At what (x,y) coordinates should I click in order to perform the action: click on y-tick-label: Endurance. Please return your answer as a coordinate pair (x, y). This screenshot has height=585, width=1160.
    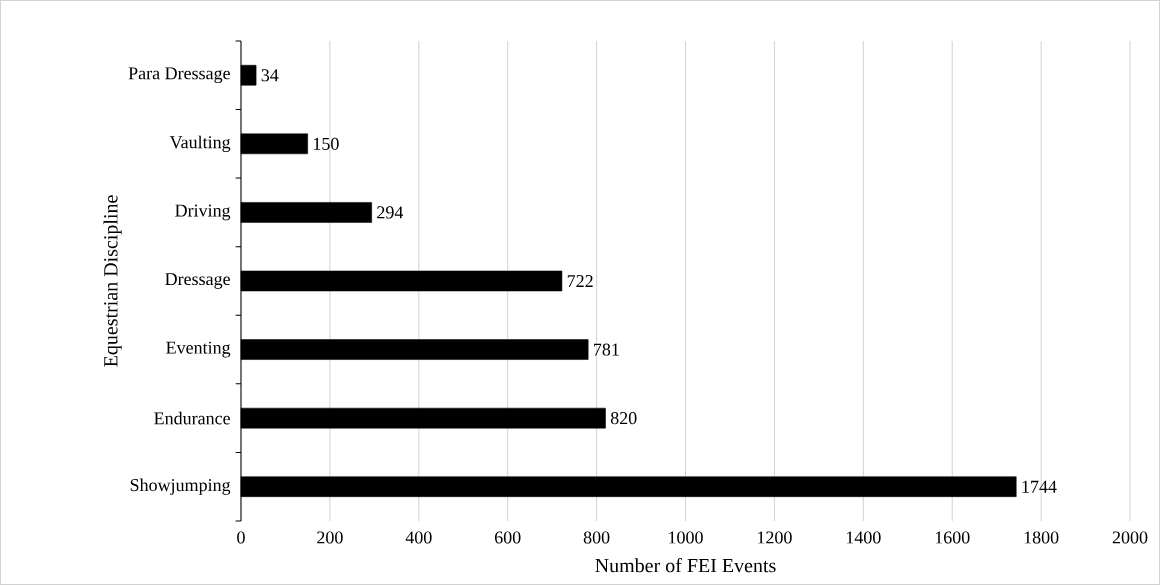
    Looking at the image, I should click on (192, 418).